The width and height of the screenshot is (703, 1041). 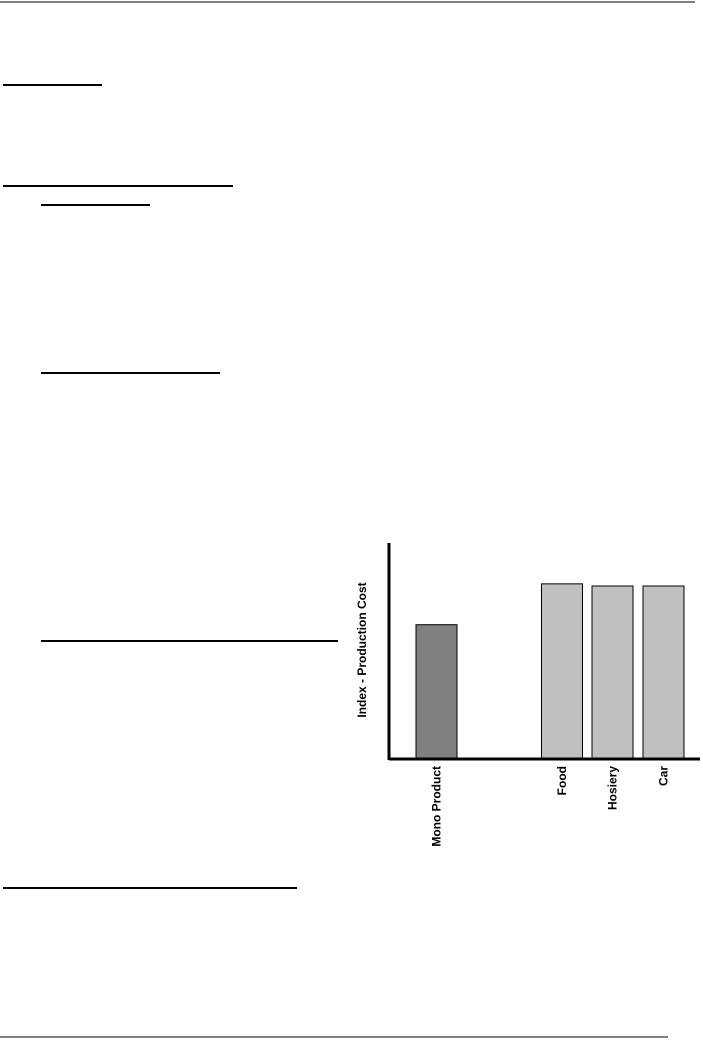 What do you see at coordinates (437, 806) in the screenshot?
I see `x-tick-label: Mono Product` at bounding box center [437, 806].